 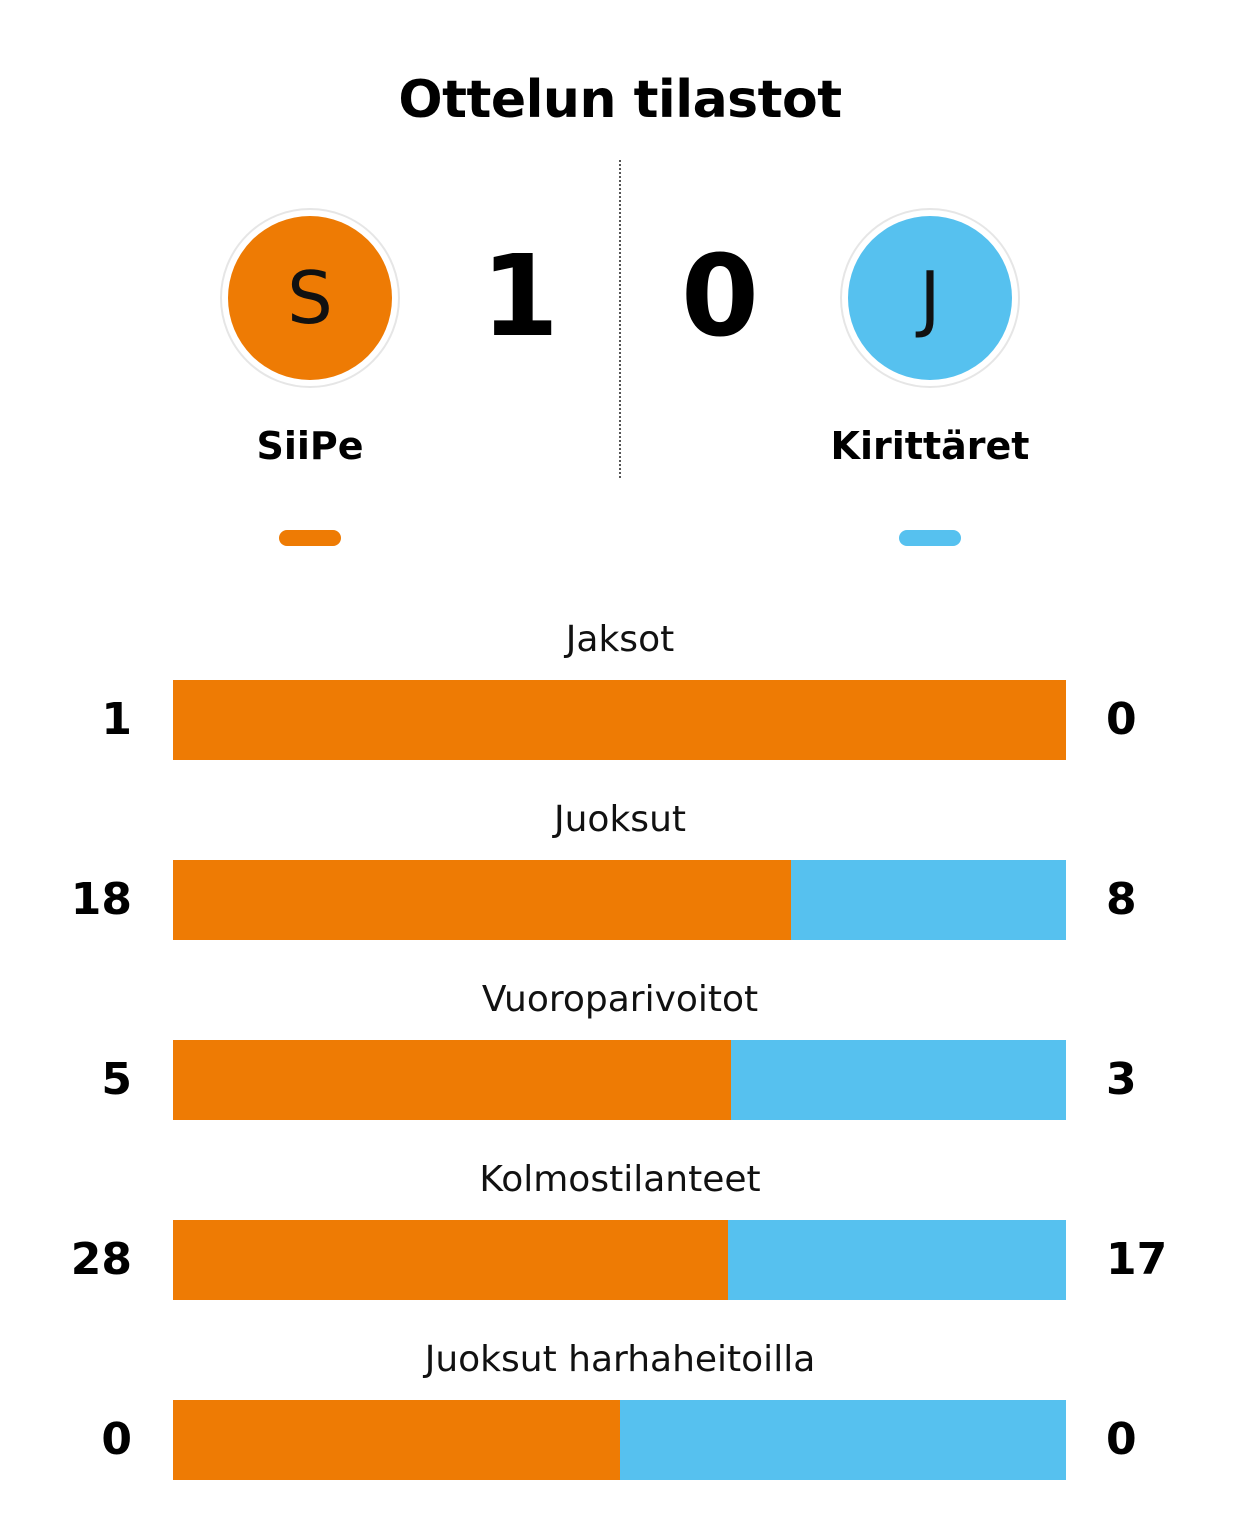 I want to click on stat-home-value: 18, so click(x=101, y=899).